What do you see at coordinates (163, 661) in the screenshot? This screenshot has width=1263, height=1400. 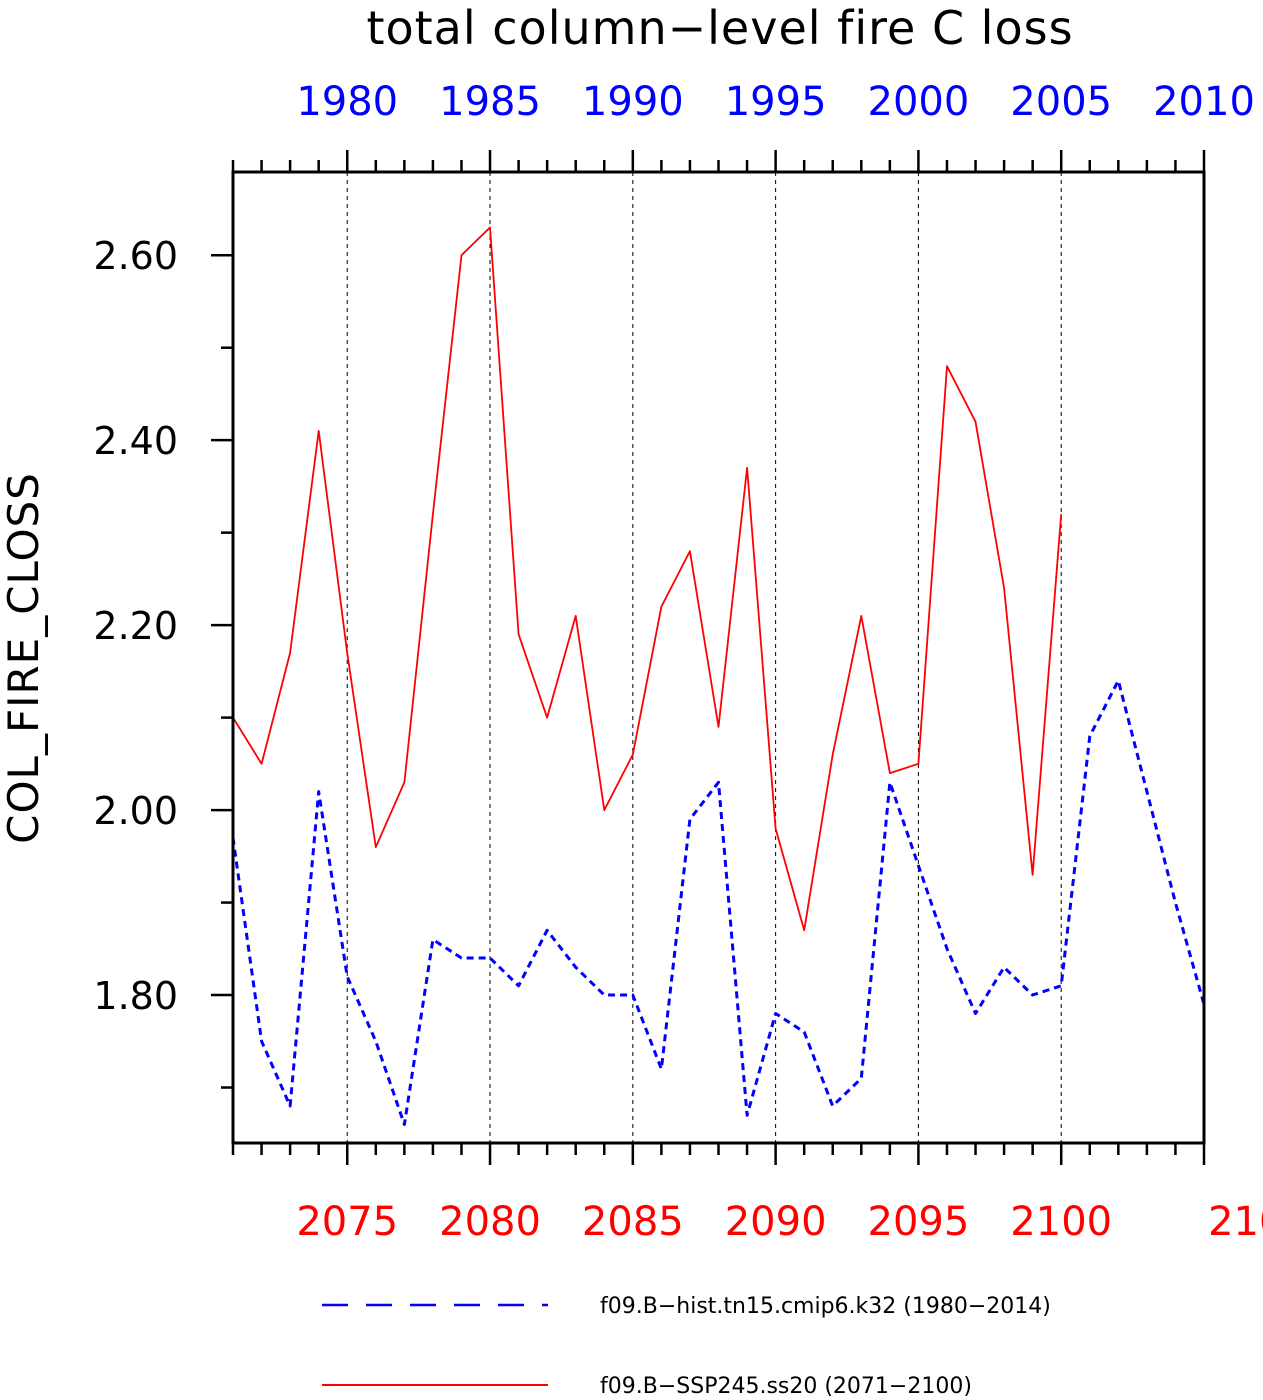 I see `y-axis: 1.80 2.00 2.20 2.40 2.60` at bounding box center [163, 661].